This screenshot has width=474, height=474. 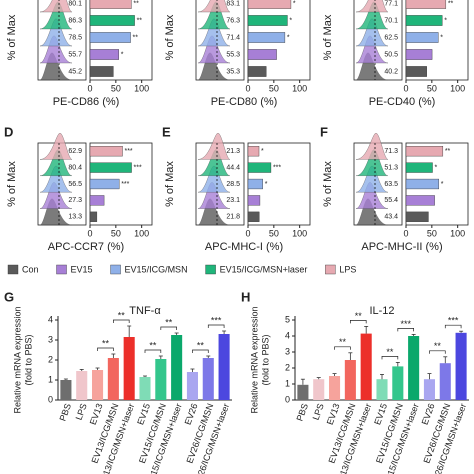 What do you see at coordinates (233, 37) in the screenshot?
I see `value-label: 71.4` at bounding box center [233, 37].